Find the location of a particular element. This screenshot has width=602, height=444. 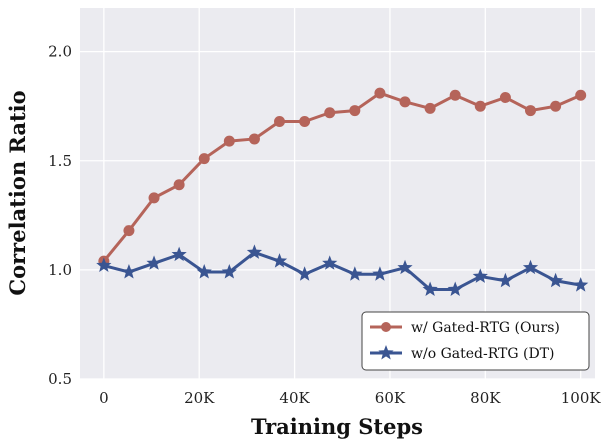

x-tick-label: 80K is located at coordinates (485, 398).